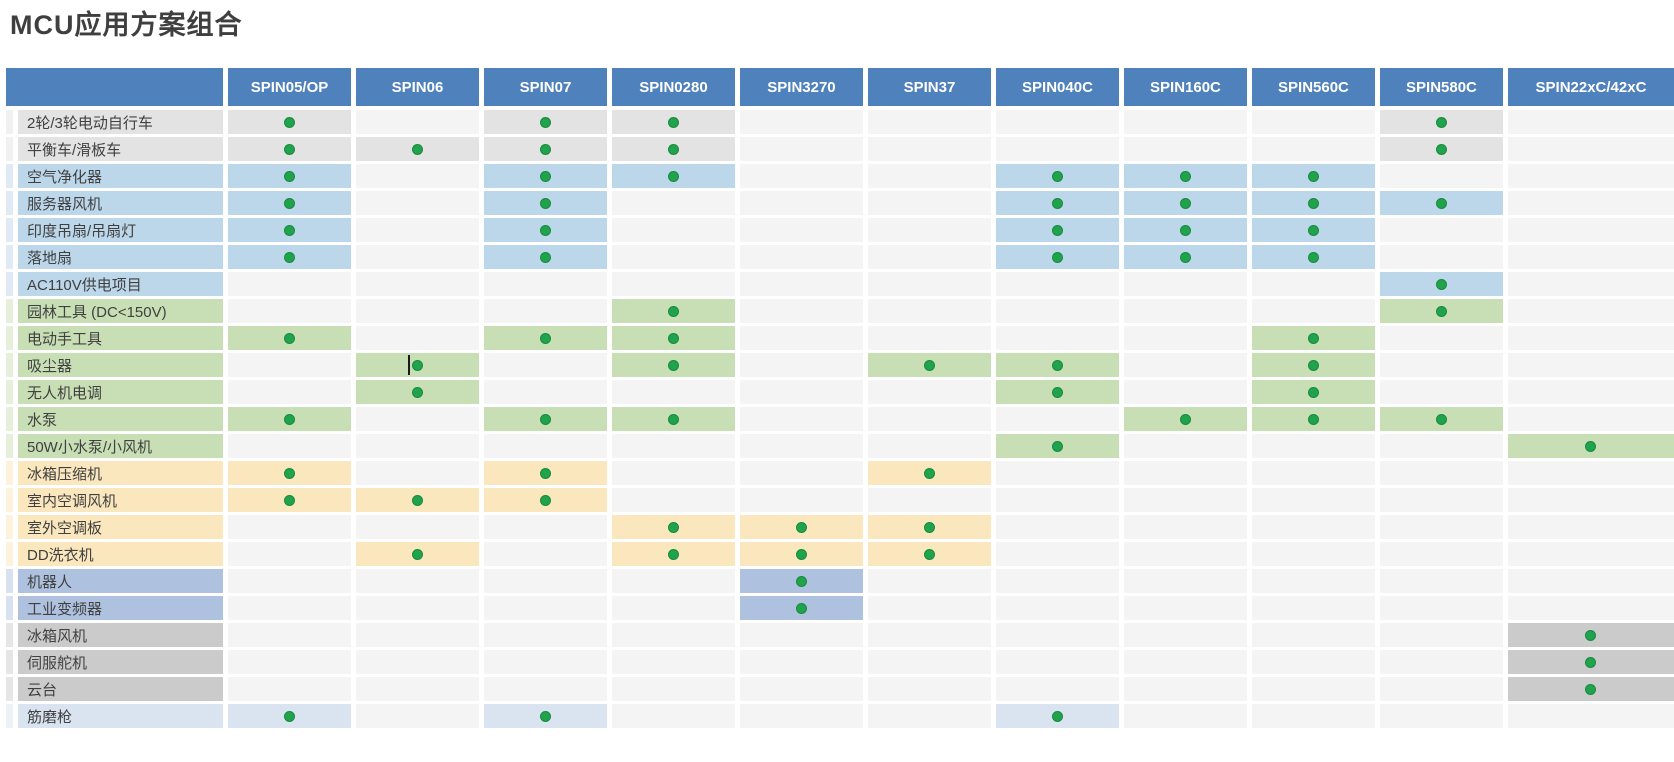 This screenshot has height=762, width=1674. I want to click on matrix-row: 平衡车/滑板车, so click(840, 149).